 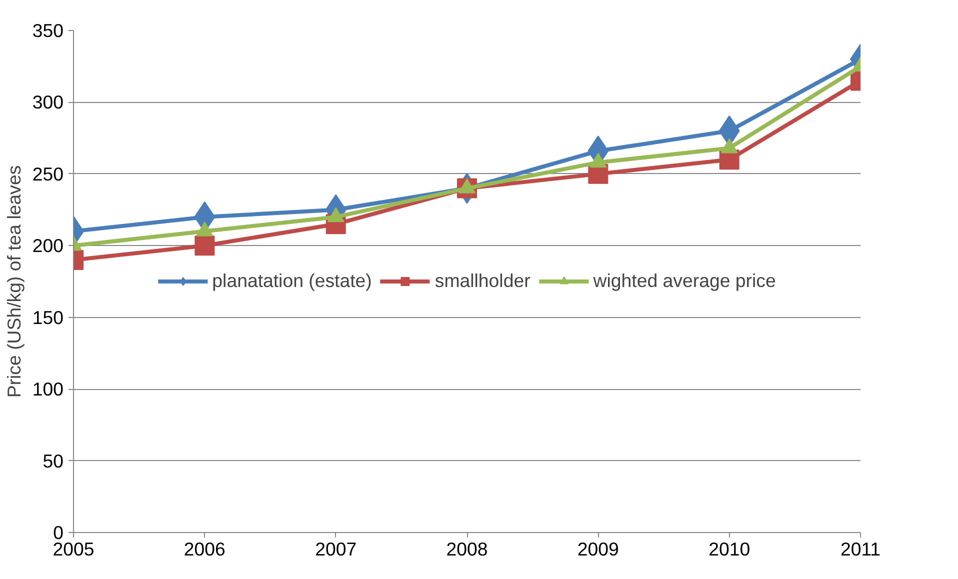 I want to click on point, so click(x=204, y=246).